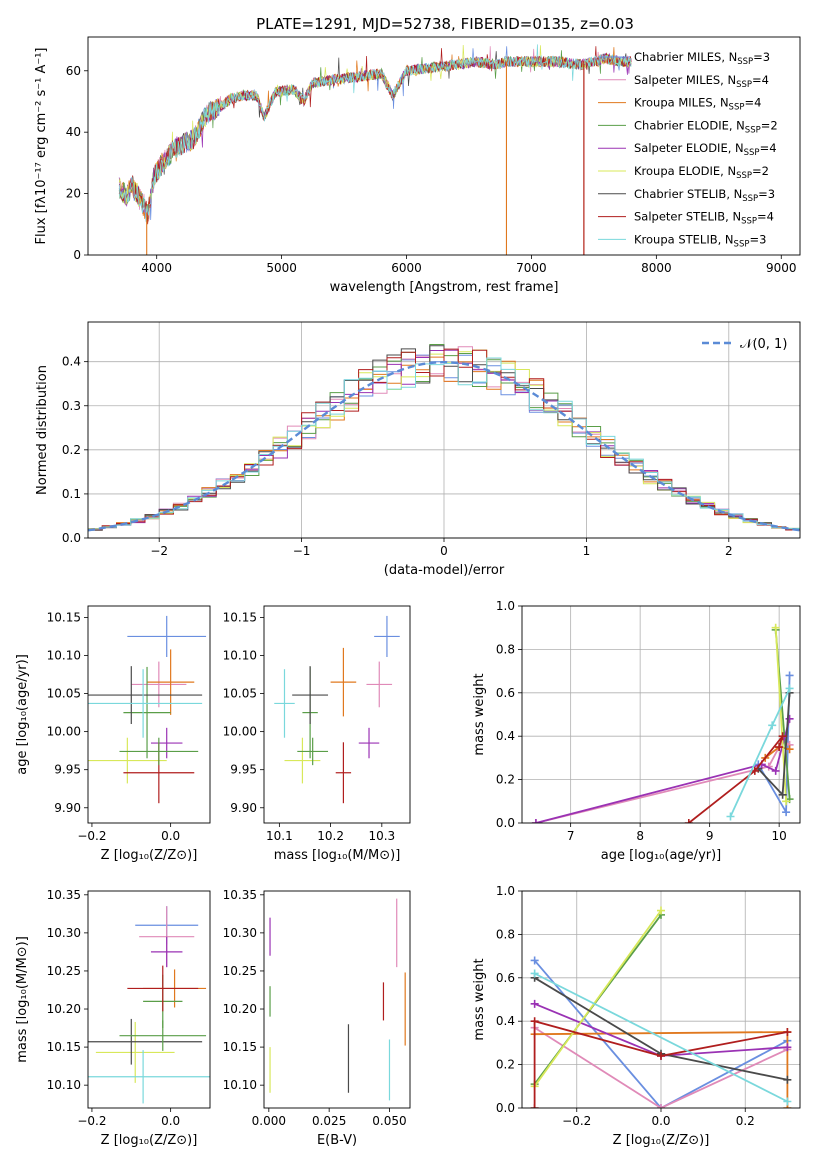 This screenshot has width=819, height=1170. I want to click on y-tick-label: 10.15, so click(64, 617).